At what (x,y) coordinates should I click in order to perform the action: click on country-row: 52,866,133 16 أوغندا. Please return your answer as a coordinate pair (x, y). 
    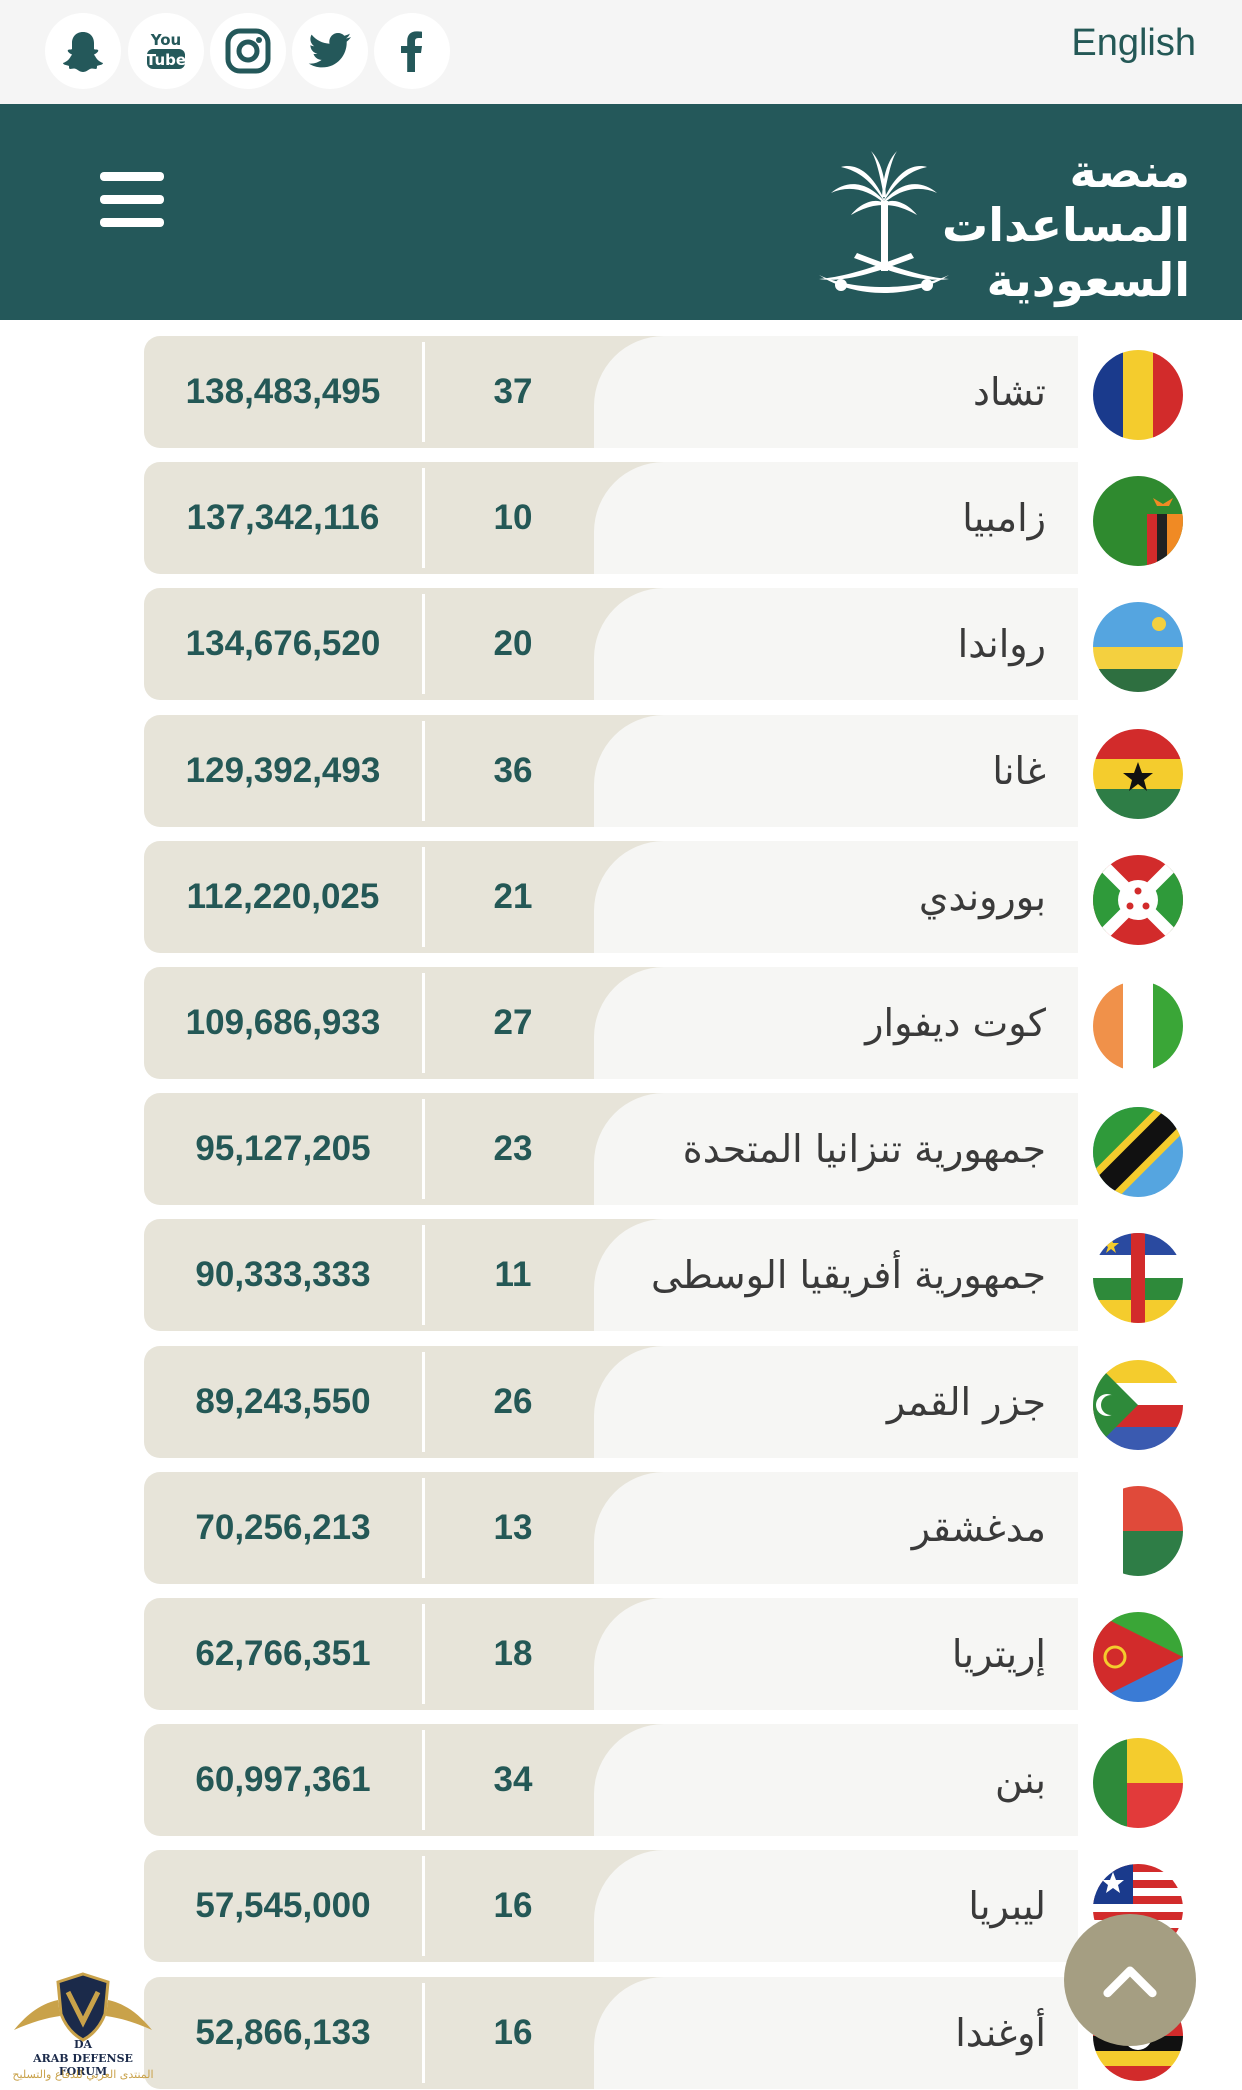
    Looking at the image, I should click on (621, 2025).